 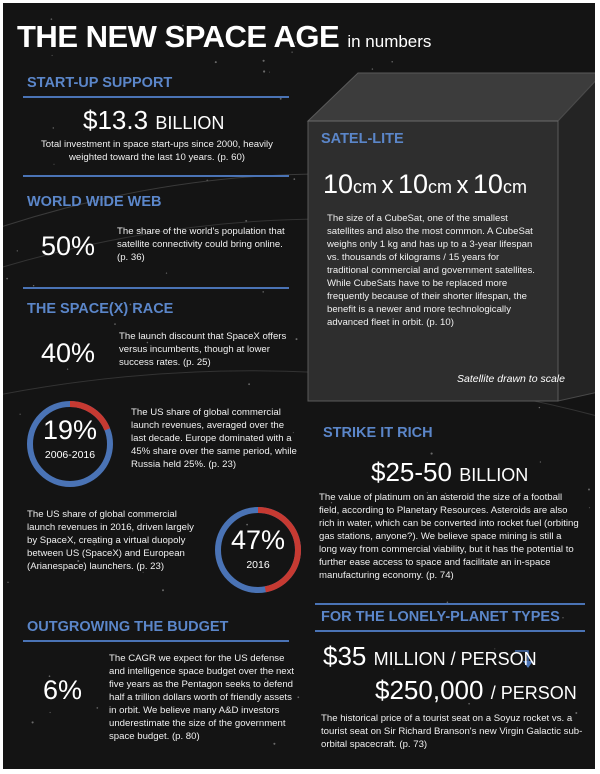 I want to click on arrow-icon, so click(x=524, y=659).